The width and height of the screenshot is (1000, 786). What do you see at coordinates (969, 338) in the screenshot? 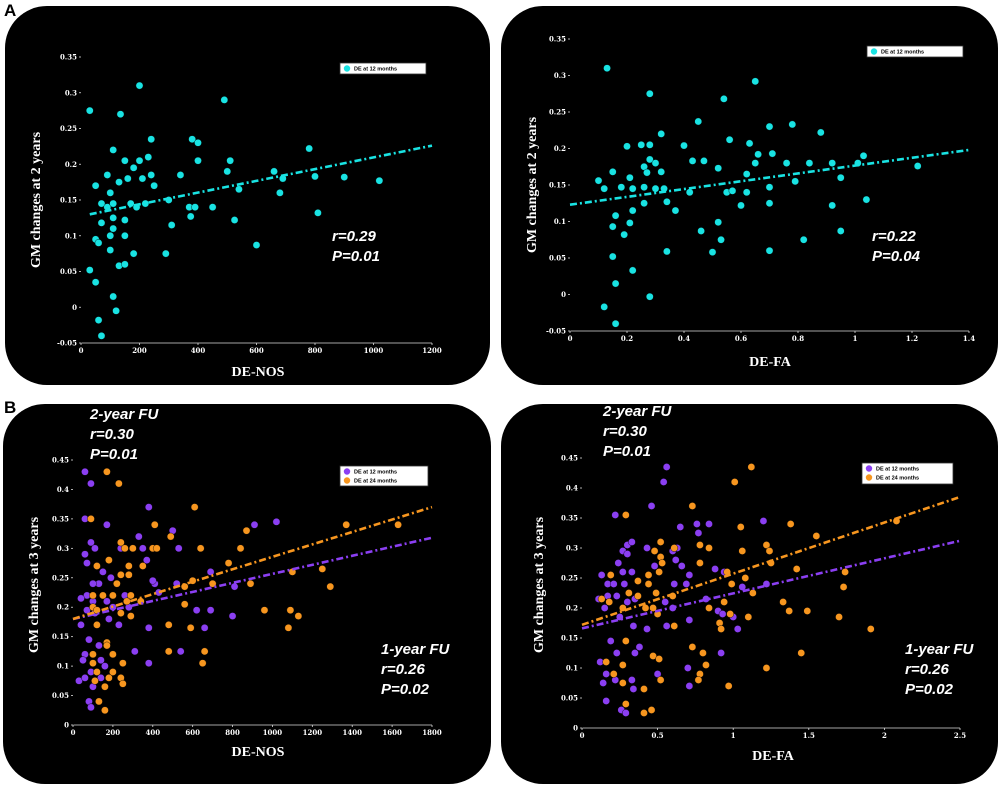
I see `x-tick-label: 1.4` at bounding box center [969, 338].